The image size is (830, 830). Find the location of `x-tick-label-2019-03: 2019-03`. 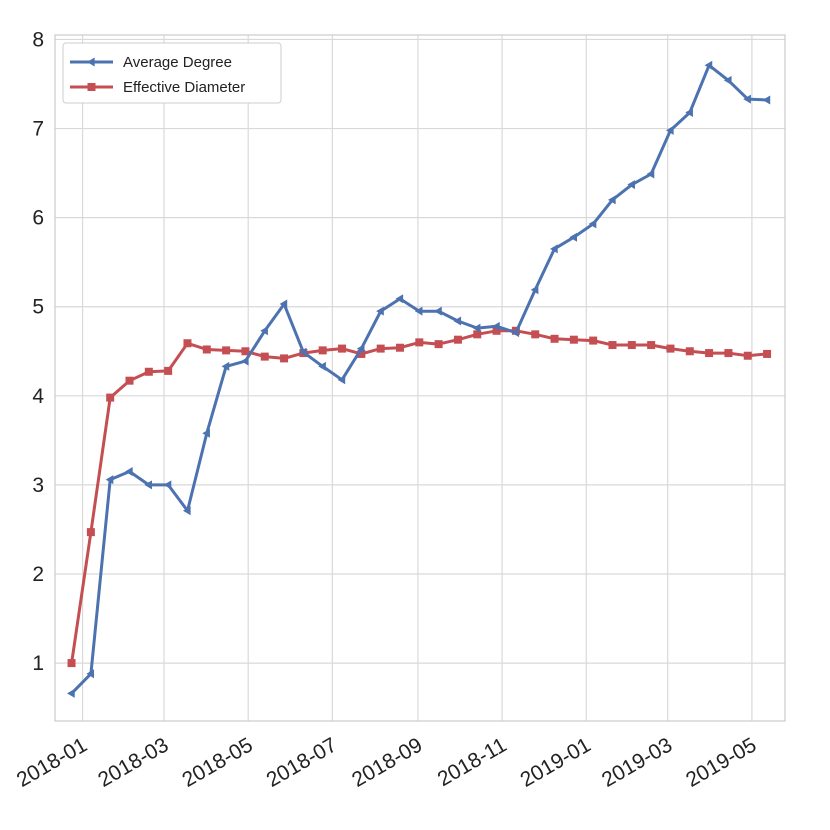

x-tick-label-2019-03: 2019-03 is located at coordinates (637, 762).